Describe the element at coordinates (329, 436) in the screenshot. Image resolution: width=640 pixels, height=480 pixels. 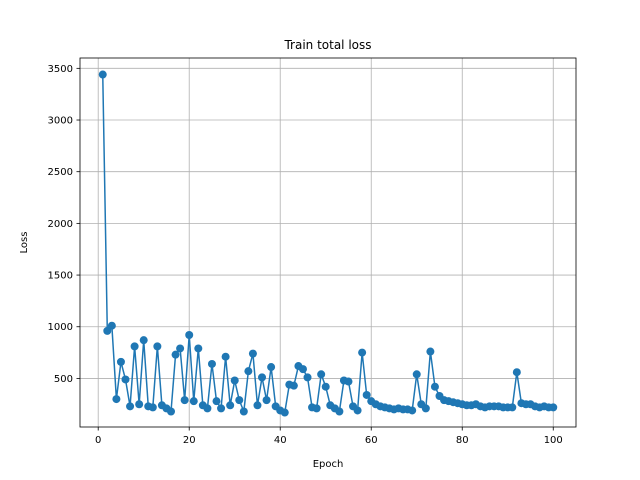
I see `x-axis: 0 20 40 60 80 100` at that location.